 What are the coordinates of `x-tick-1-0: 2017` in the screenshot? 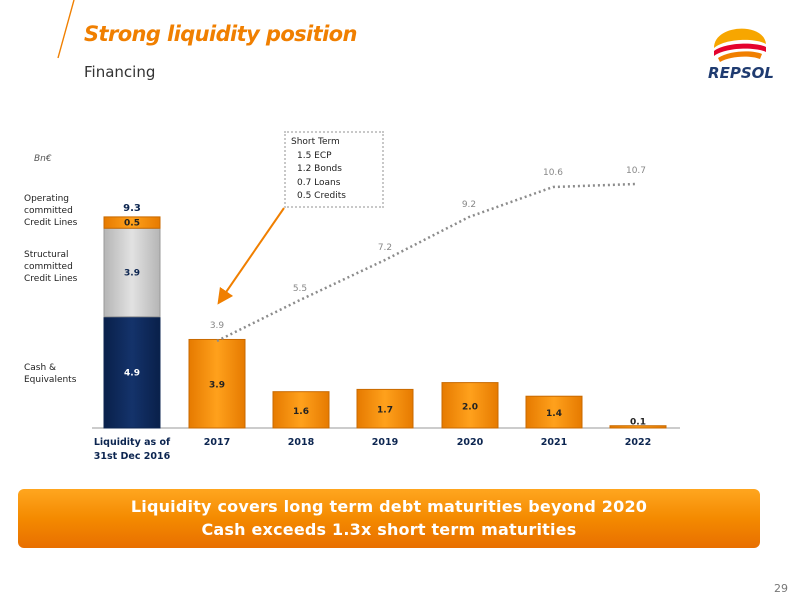 It's located at (217, 442).